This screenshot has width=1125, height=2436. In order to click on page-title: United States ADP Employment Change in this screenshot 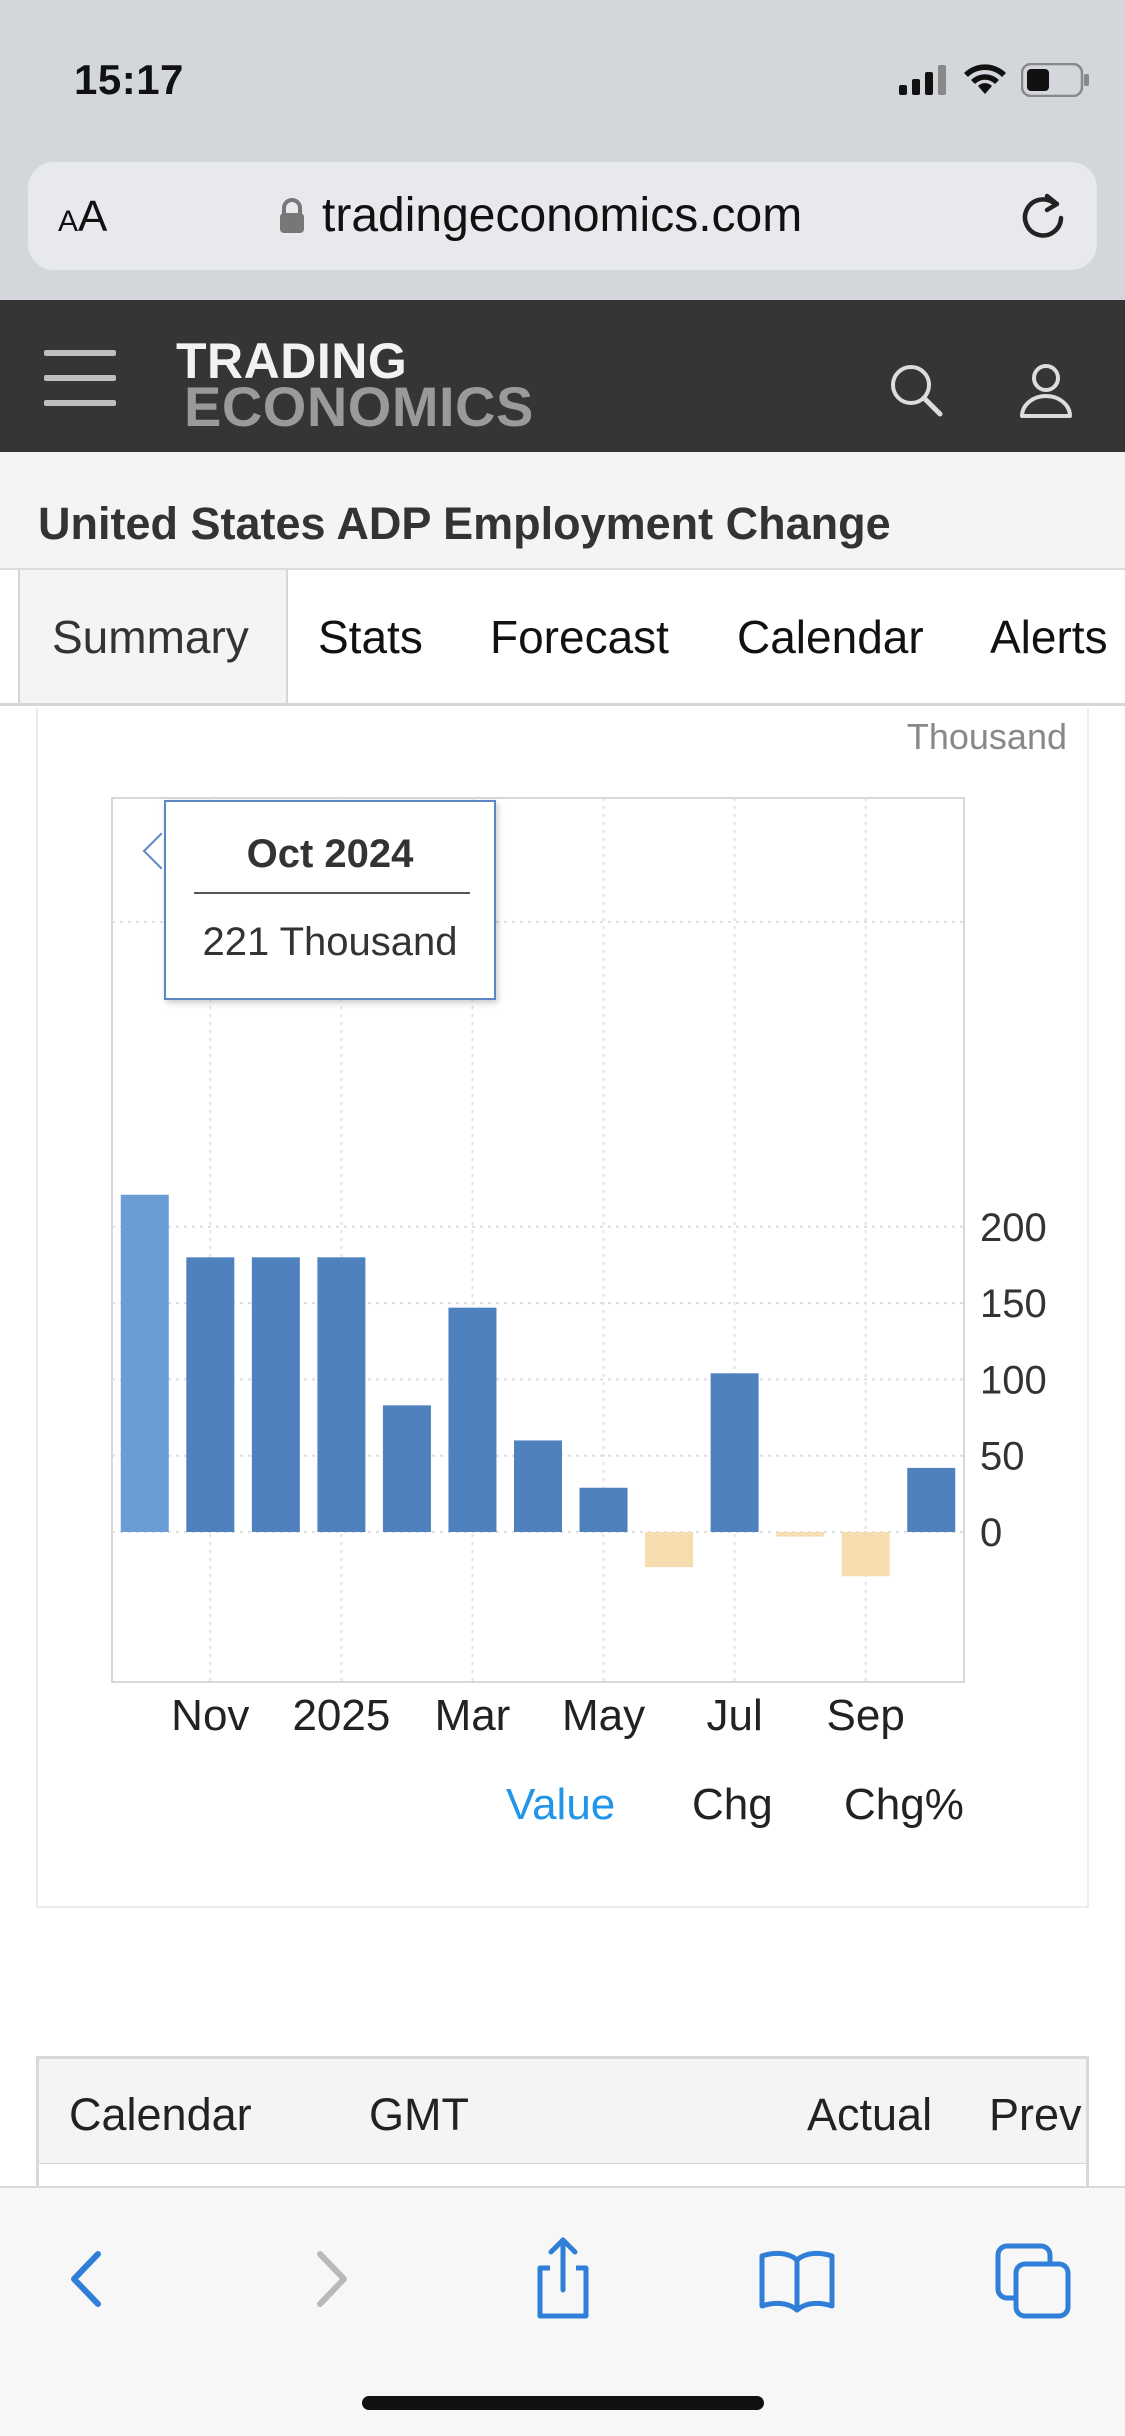, I will do `click(464, 523)`.